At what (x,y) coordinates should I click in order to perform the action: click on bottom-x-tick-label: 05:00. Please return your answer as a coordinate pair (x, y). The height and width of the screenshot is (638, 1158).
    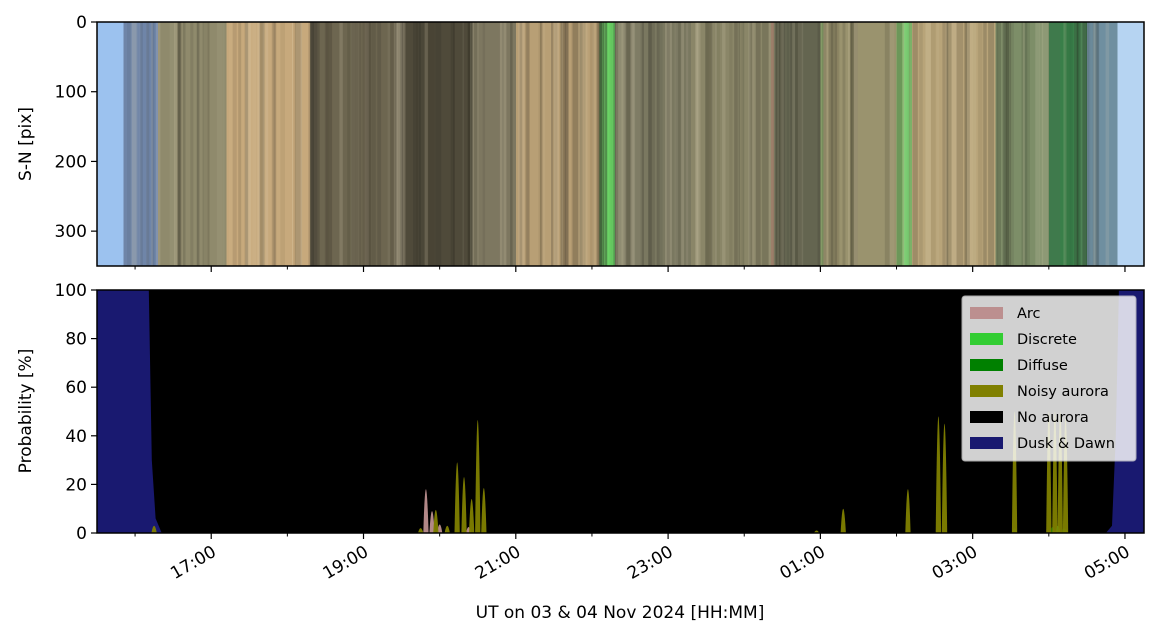
    Looking at the image, I should click on (1107, 563).